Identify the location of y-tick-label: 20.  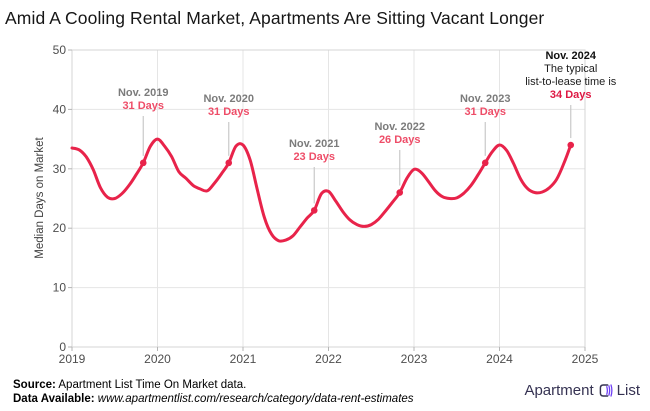
(60, 228).